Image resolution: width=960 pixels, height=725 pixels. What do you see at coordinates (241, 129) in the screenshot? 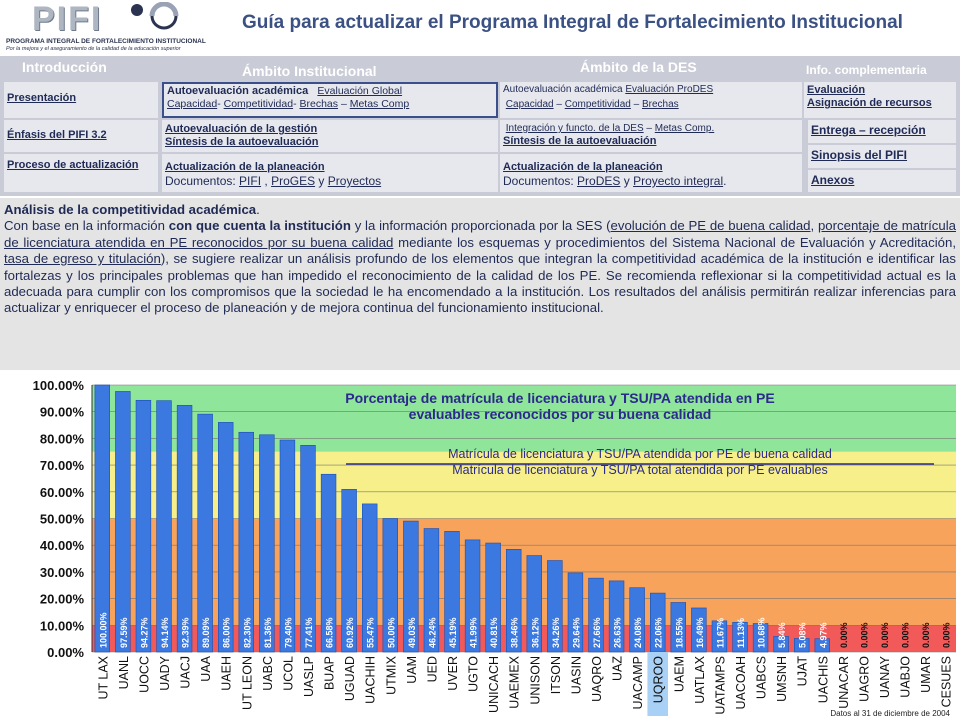
I see `link-autoevaluacion-gestion: Autoevaluación de la gestión` at bounding box center [241, 129].